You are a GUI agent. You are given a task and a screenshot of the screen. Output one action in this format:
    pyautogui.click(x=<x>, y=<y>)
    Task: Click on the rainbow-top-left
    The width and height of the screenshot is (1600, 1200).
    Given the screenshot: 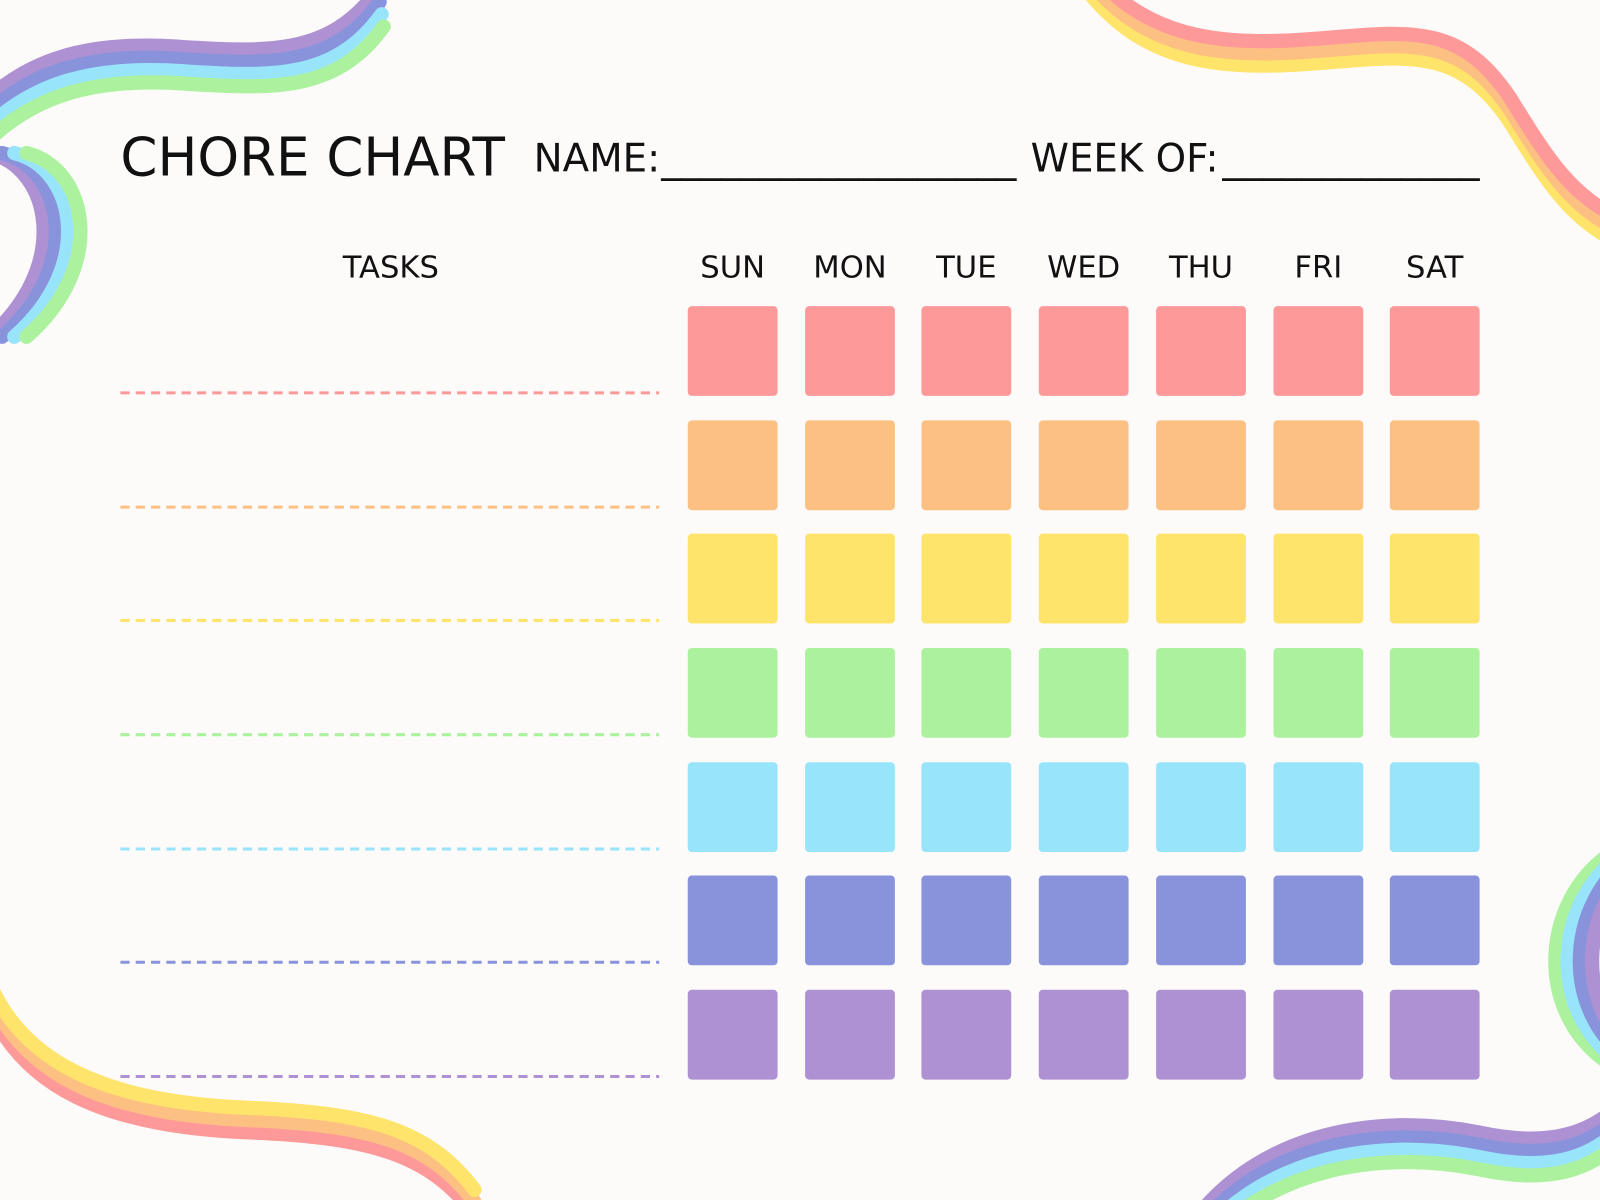 What is the action you would take?
    pyautogui.click(x=195, y=70)
    